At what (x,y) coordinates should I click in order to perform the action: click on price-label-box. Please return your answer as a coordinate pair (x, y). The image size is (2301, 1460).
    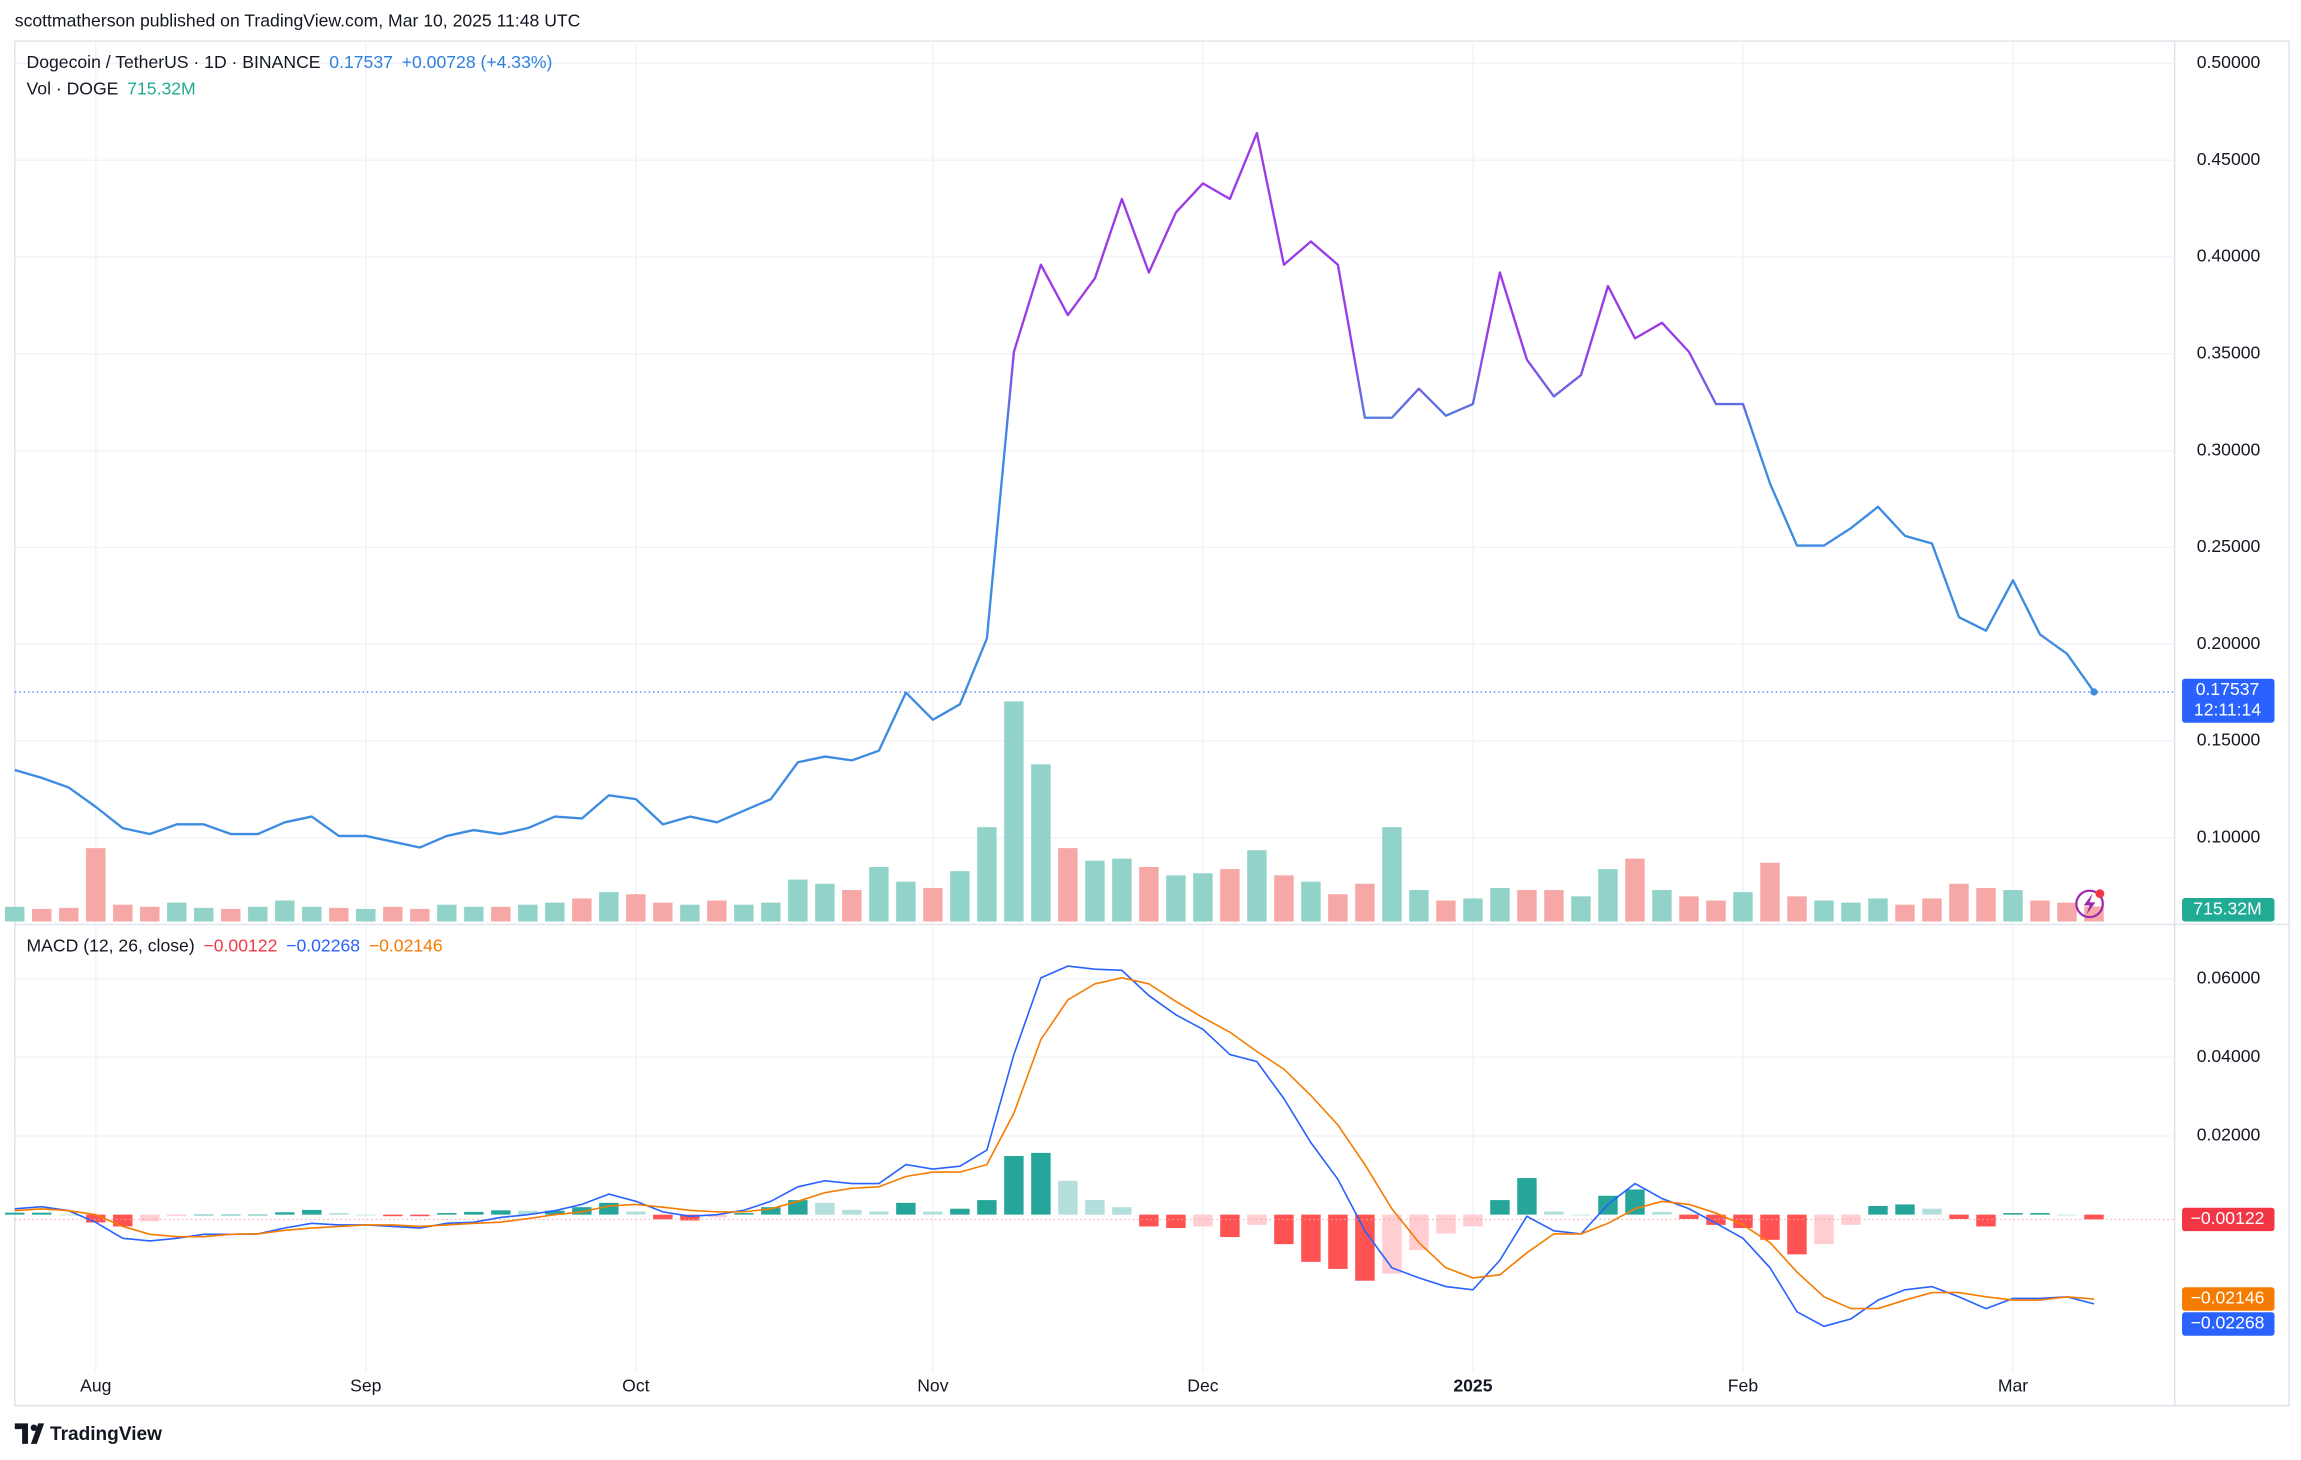
    Looking at the image, I should click on (2228, 700).